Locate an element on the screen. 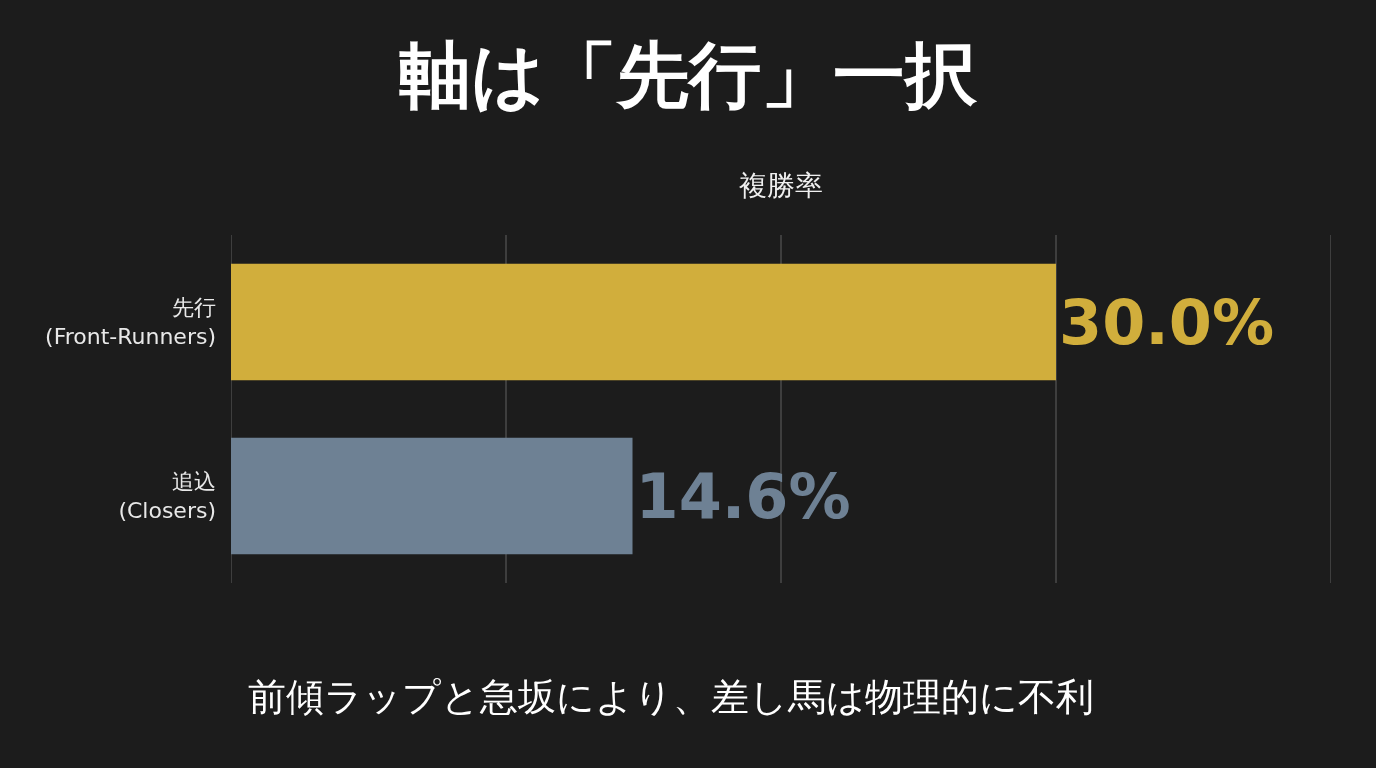 The width and height of the screenshot is (1376, 768). y-tick-label: 追込 (Closers) is located at coordinates (167, 496).